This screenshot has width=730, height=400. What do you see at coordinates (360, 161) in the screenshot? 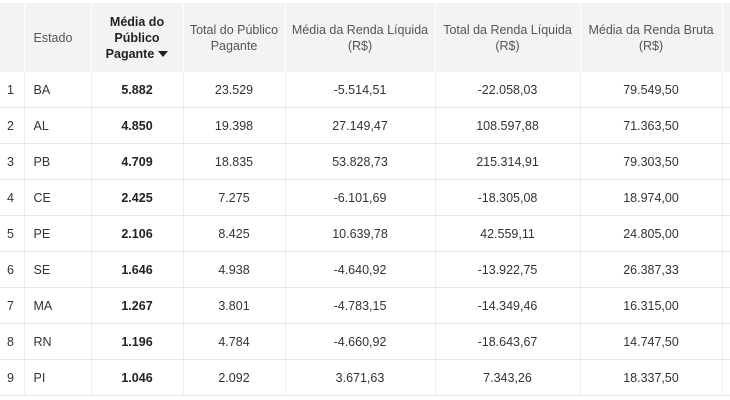
I see `cell-media-renda-liquida: 53.828,73` at bounding box center [360, 161].